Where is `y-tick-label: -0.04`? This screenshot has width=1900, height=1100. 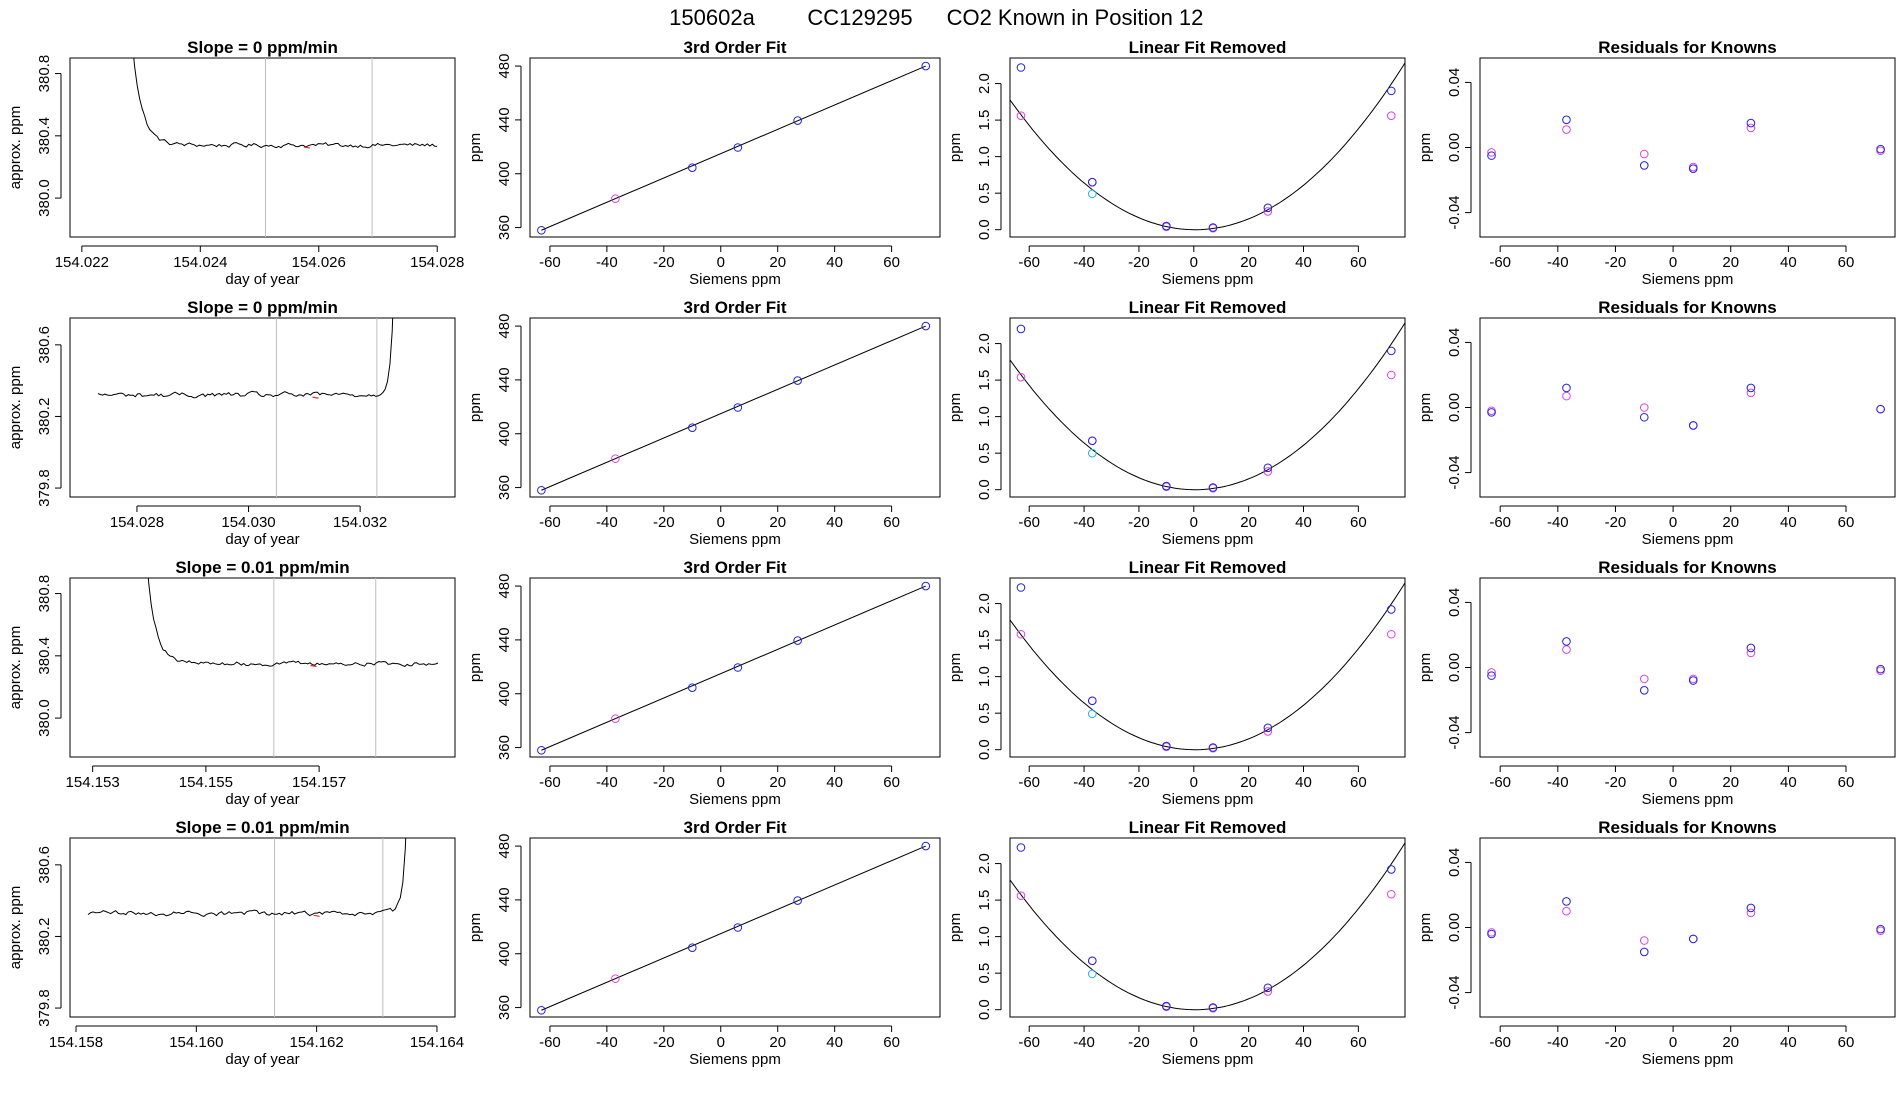 y-tick-label: -0.04 is located at coordinates (1454, 212).